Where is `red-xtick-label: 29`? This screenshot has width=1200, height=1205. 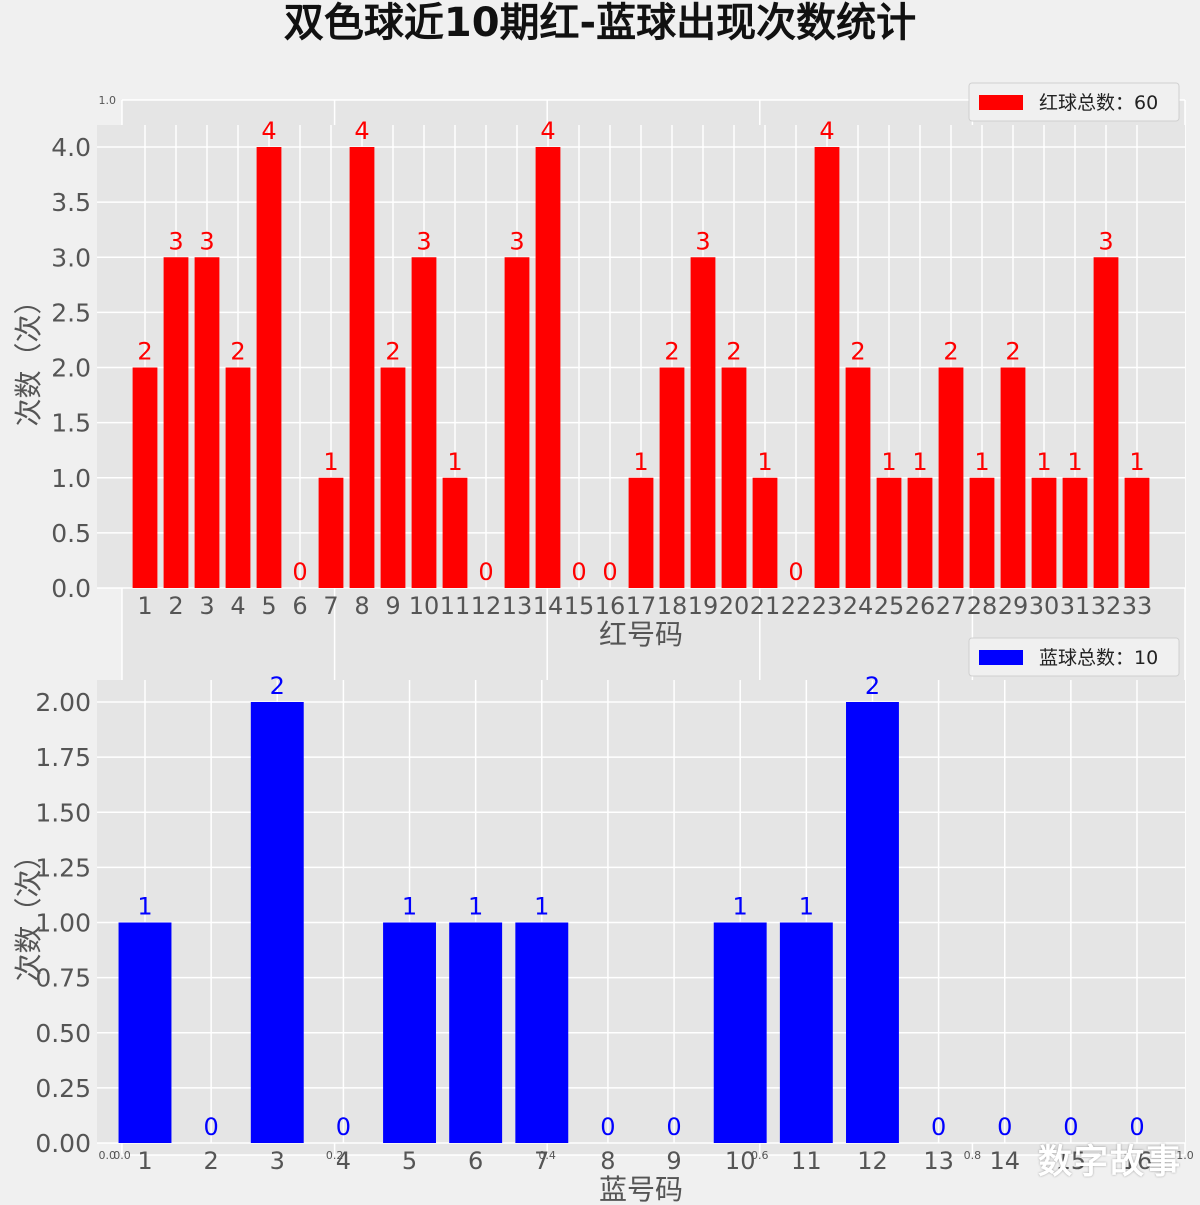
red-xtick-label: 29 is located at coordinates (1013, 606).